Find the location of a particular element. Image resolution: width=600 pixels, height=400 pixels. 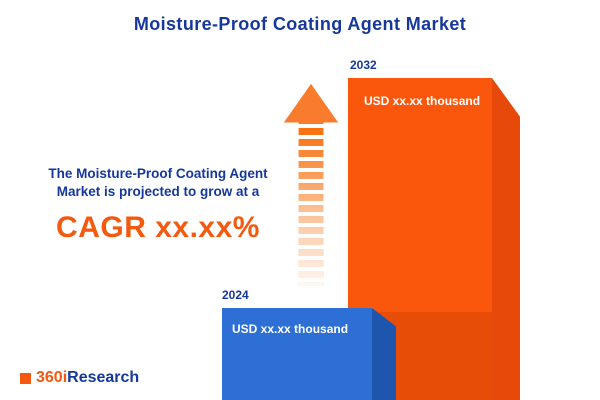

logo: 360iResearch is located at coordinates (79, 378).